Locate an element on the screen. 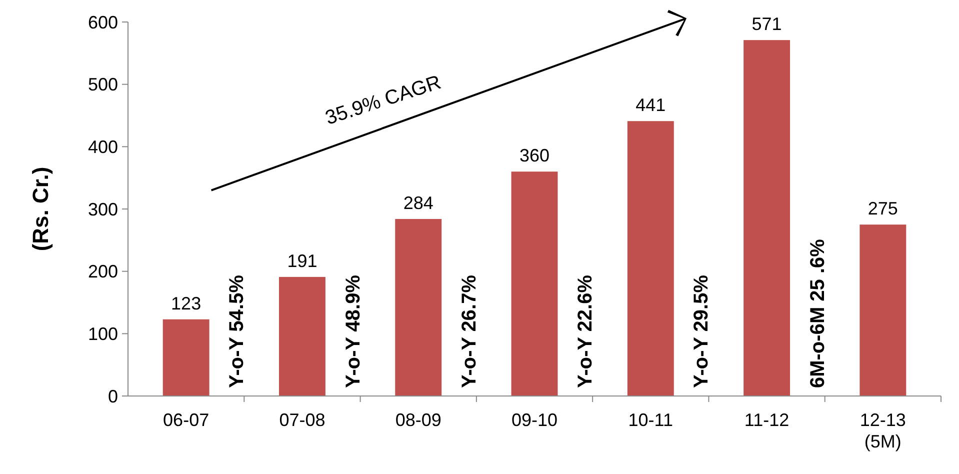  x-tick-label: 06-07 is located at coordinates (186, 420).